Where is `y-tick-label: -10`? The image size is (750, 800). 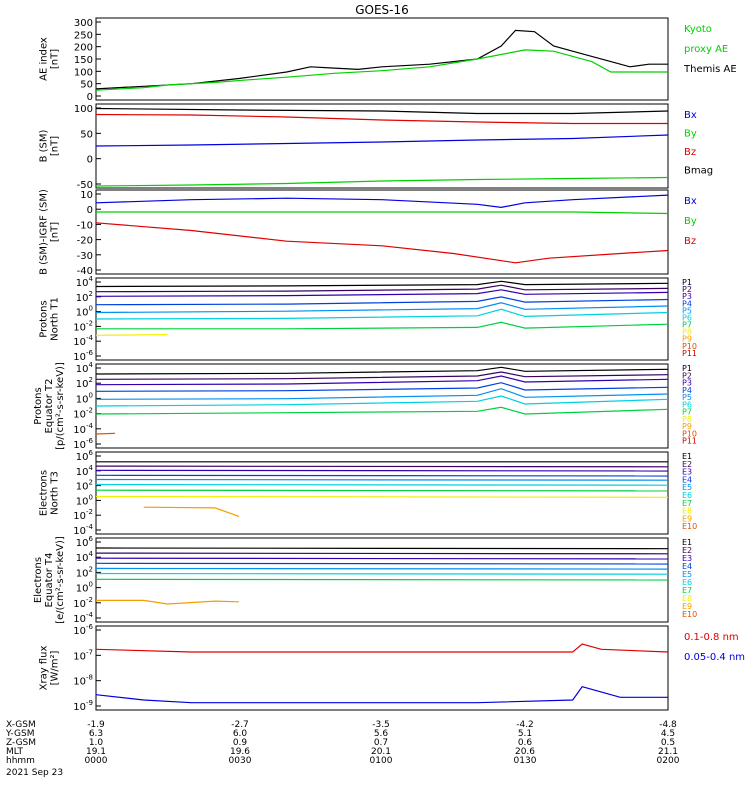 y-tick-label: -10 is located at coordinates (85, 225).